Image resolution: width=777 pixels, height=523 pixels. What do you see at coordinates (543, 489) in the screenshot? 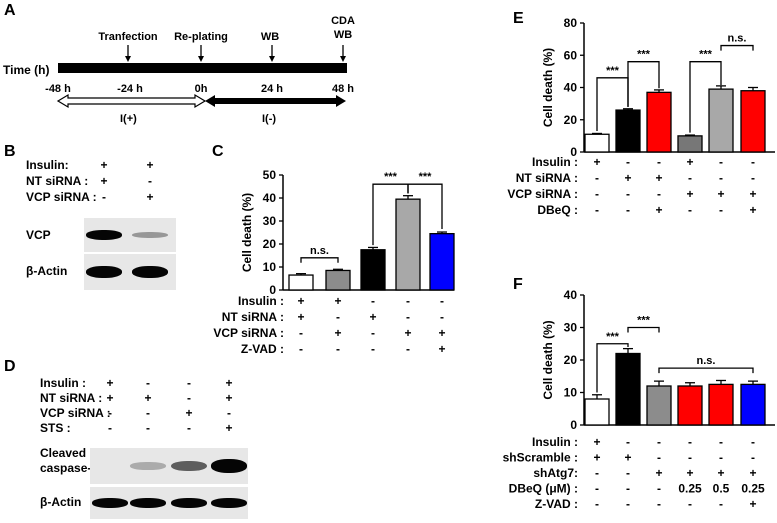
I see `condition-row-label: DBeQ (μM) :` at bounding box center [543, 489].